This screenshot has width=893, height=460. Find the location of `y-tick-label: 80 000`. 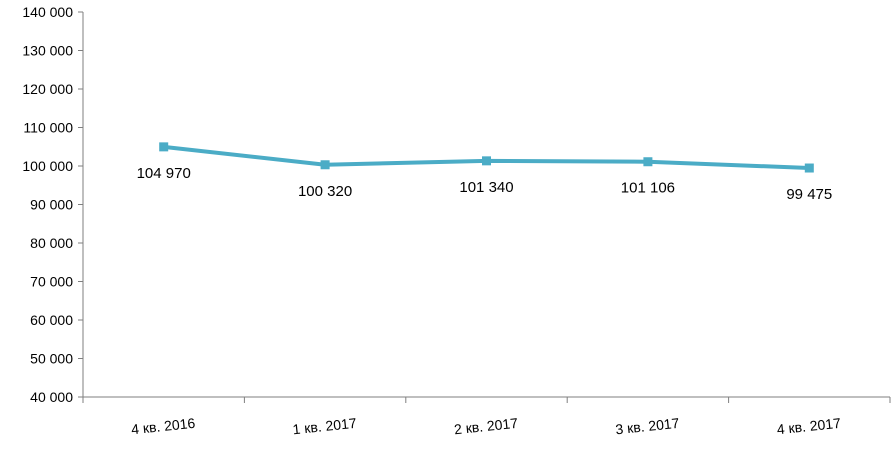

y-tick-label: 80 000 is located at coordinates (51, 243).